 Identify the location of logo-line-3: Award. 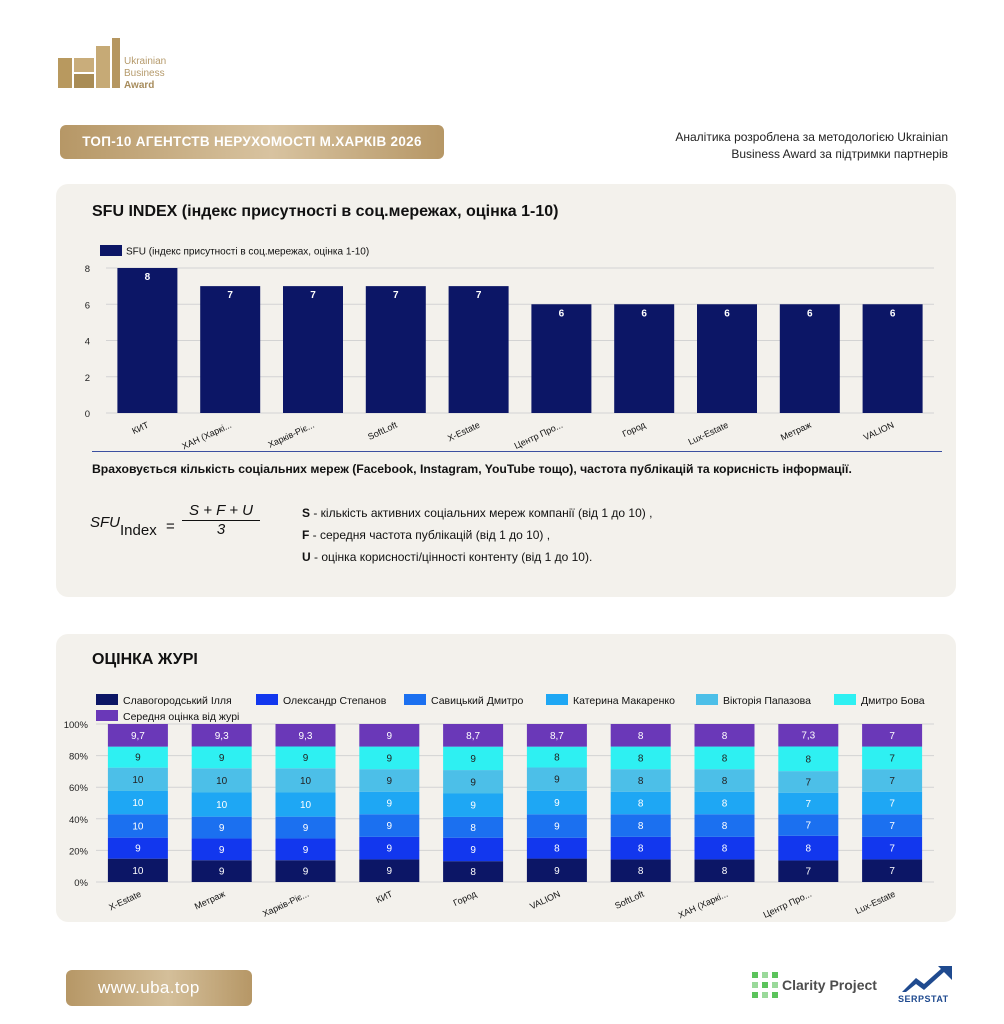
(139, 85).